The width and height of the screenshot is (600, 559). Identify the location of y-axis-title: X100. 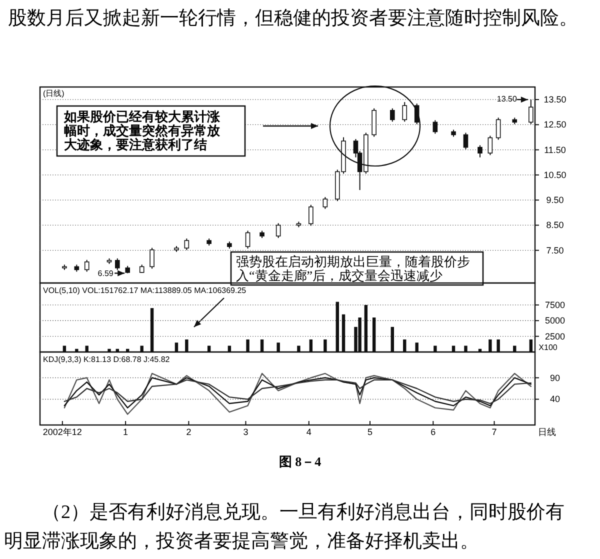
(548, 347).